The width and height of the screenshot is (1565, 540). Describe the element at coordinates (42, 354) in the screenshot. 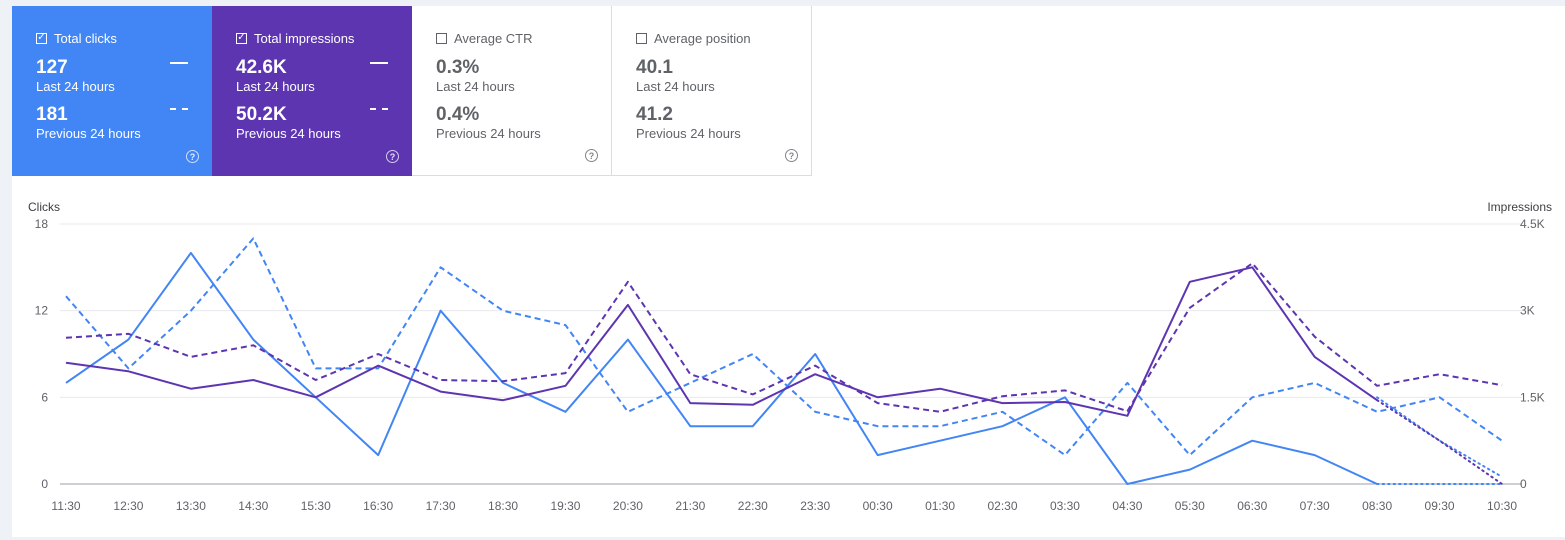

I see `left-axis-ticks: 0 6 12 18` at that location.